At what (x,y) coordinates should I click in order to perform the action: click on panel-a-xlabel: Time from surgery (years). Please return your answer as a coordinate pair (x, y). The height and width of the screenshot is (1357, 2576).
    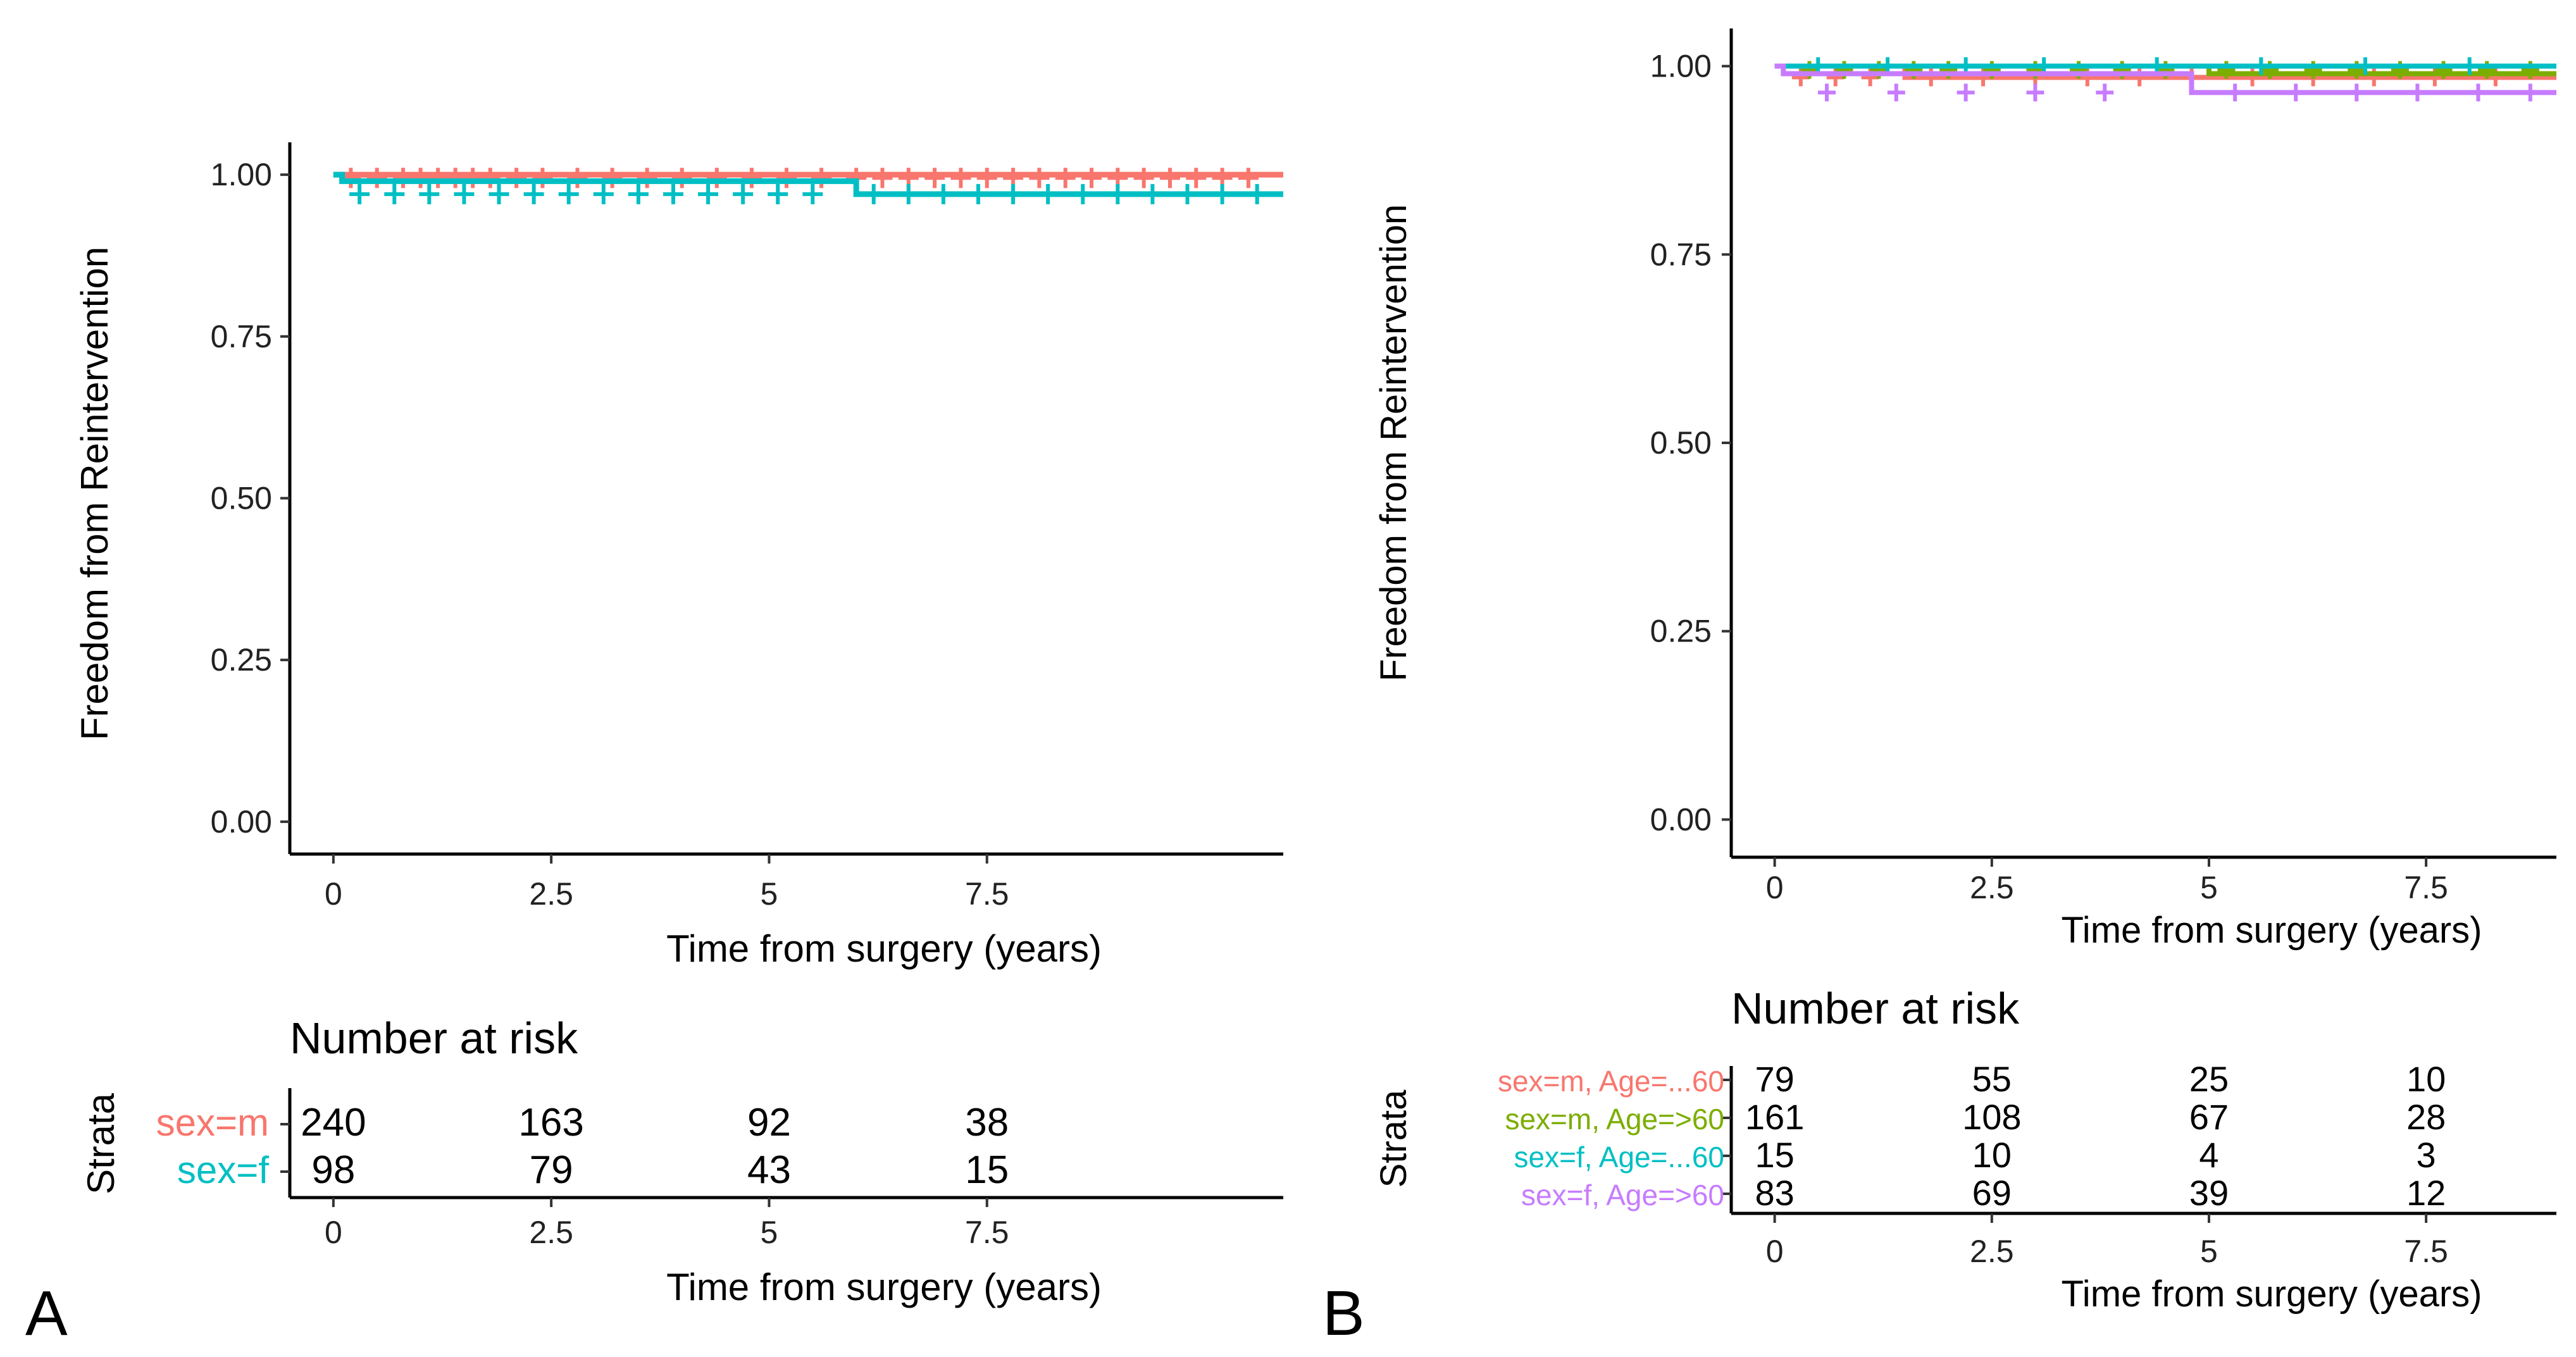
    Looking at the image, I should click on (884, 948).